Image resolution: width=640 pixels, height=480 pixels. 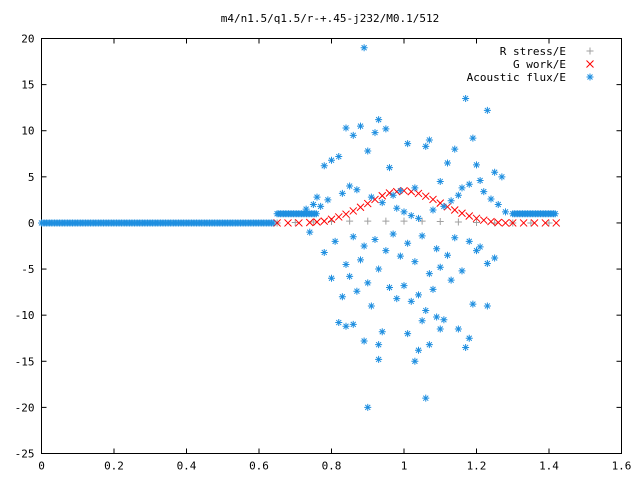 I want to click on y-tick-label: -10, so click(x=25, y=315).